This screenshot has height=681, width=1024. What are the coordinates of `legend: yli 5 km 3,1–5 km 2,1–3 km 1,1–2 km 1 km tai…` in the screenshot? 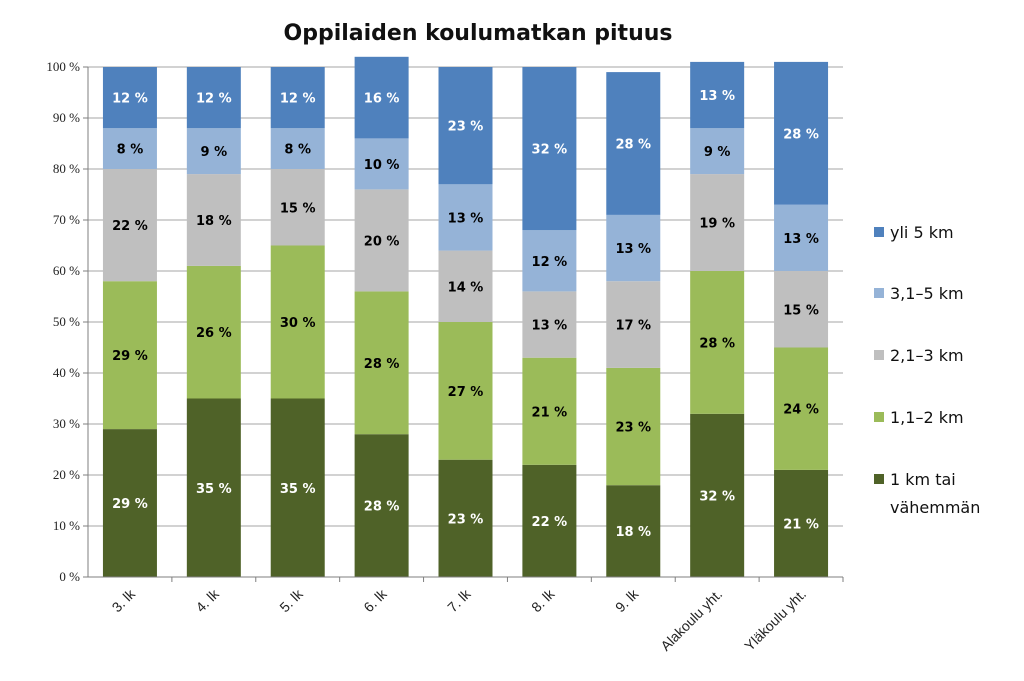 It's located at (927, 370).